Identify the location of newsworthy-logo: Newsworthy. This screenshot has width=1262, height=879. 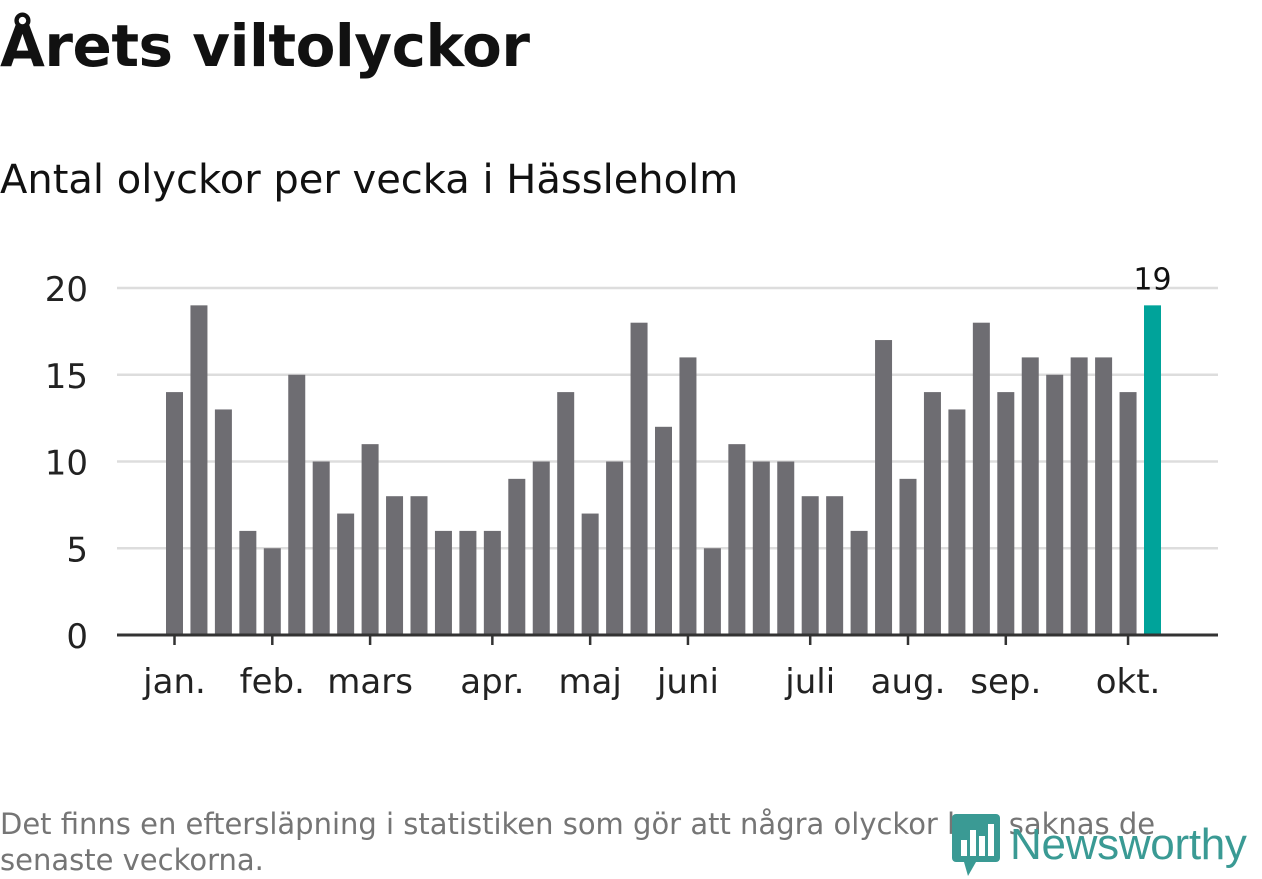
(1098, 845).